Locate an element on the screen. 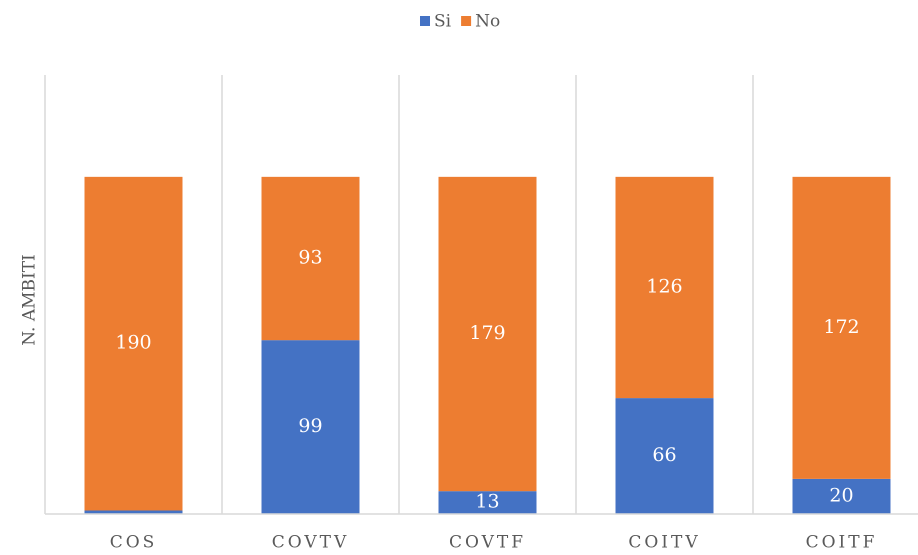  x-tick-label: COITF is located at coordinates (842, 543).